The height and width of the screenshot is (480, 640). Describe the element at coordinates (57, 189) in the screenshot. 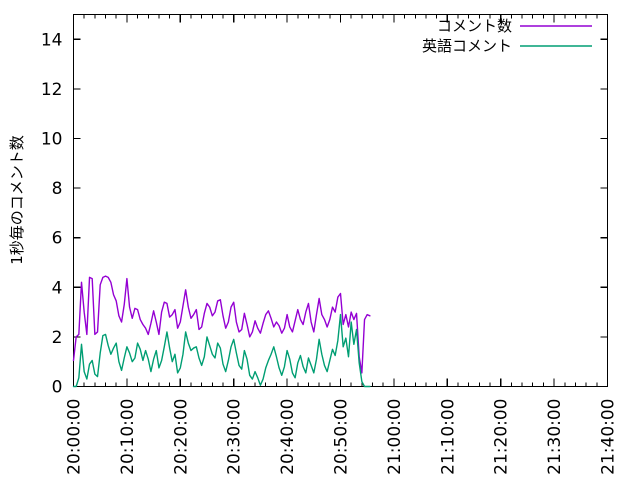

I see `y-tick-label: 8` at that location.